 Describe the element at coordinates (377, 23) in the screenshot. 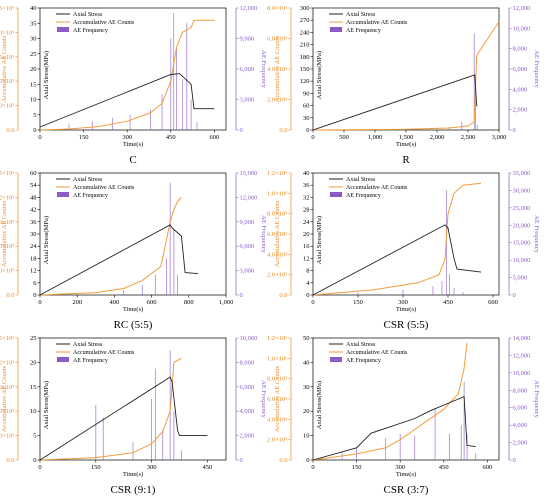

I see `legend-counts-label: Accumulative AE Counts` at that location.